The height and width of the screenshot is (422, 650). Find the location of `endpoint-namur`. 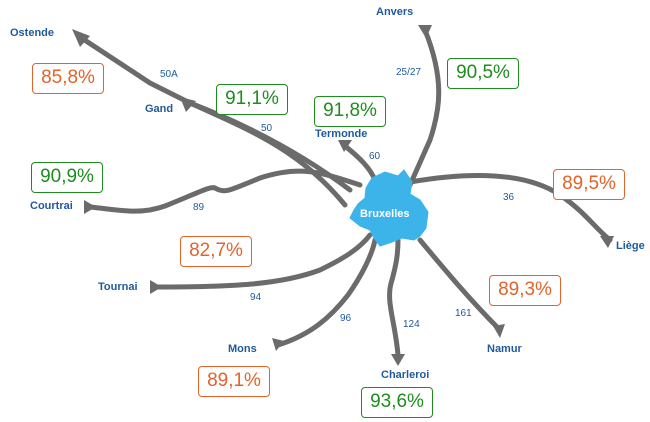

endpoint-namur is located at coordinates (499, 331).